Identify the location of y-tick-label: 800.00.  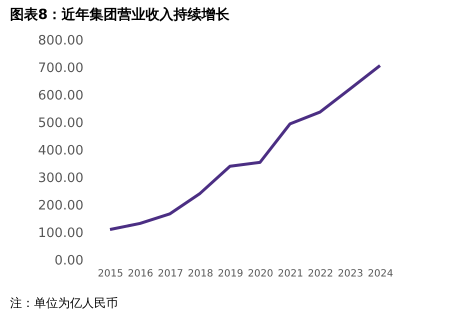
(61, 41).